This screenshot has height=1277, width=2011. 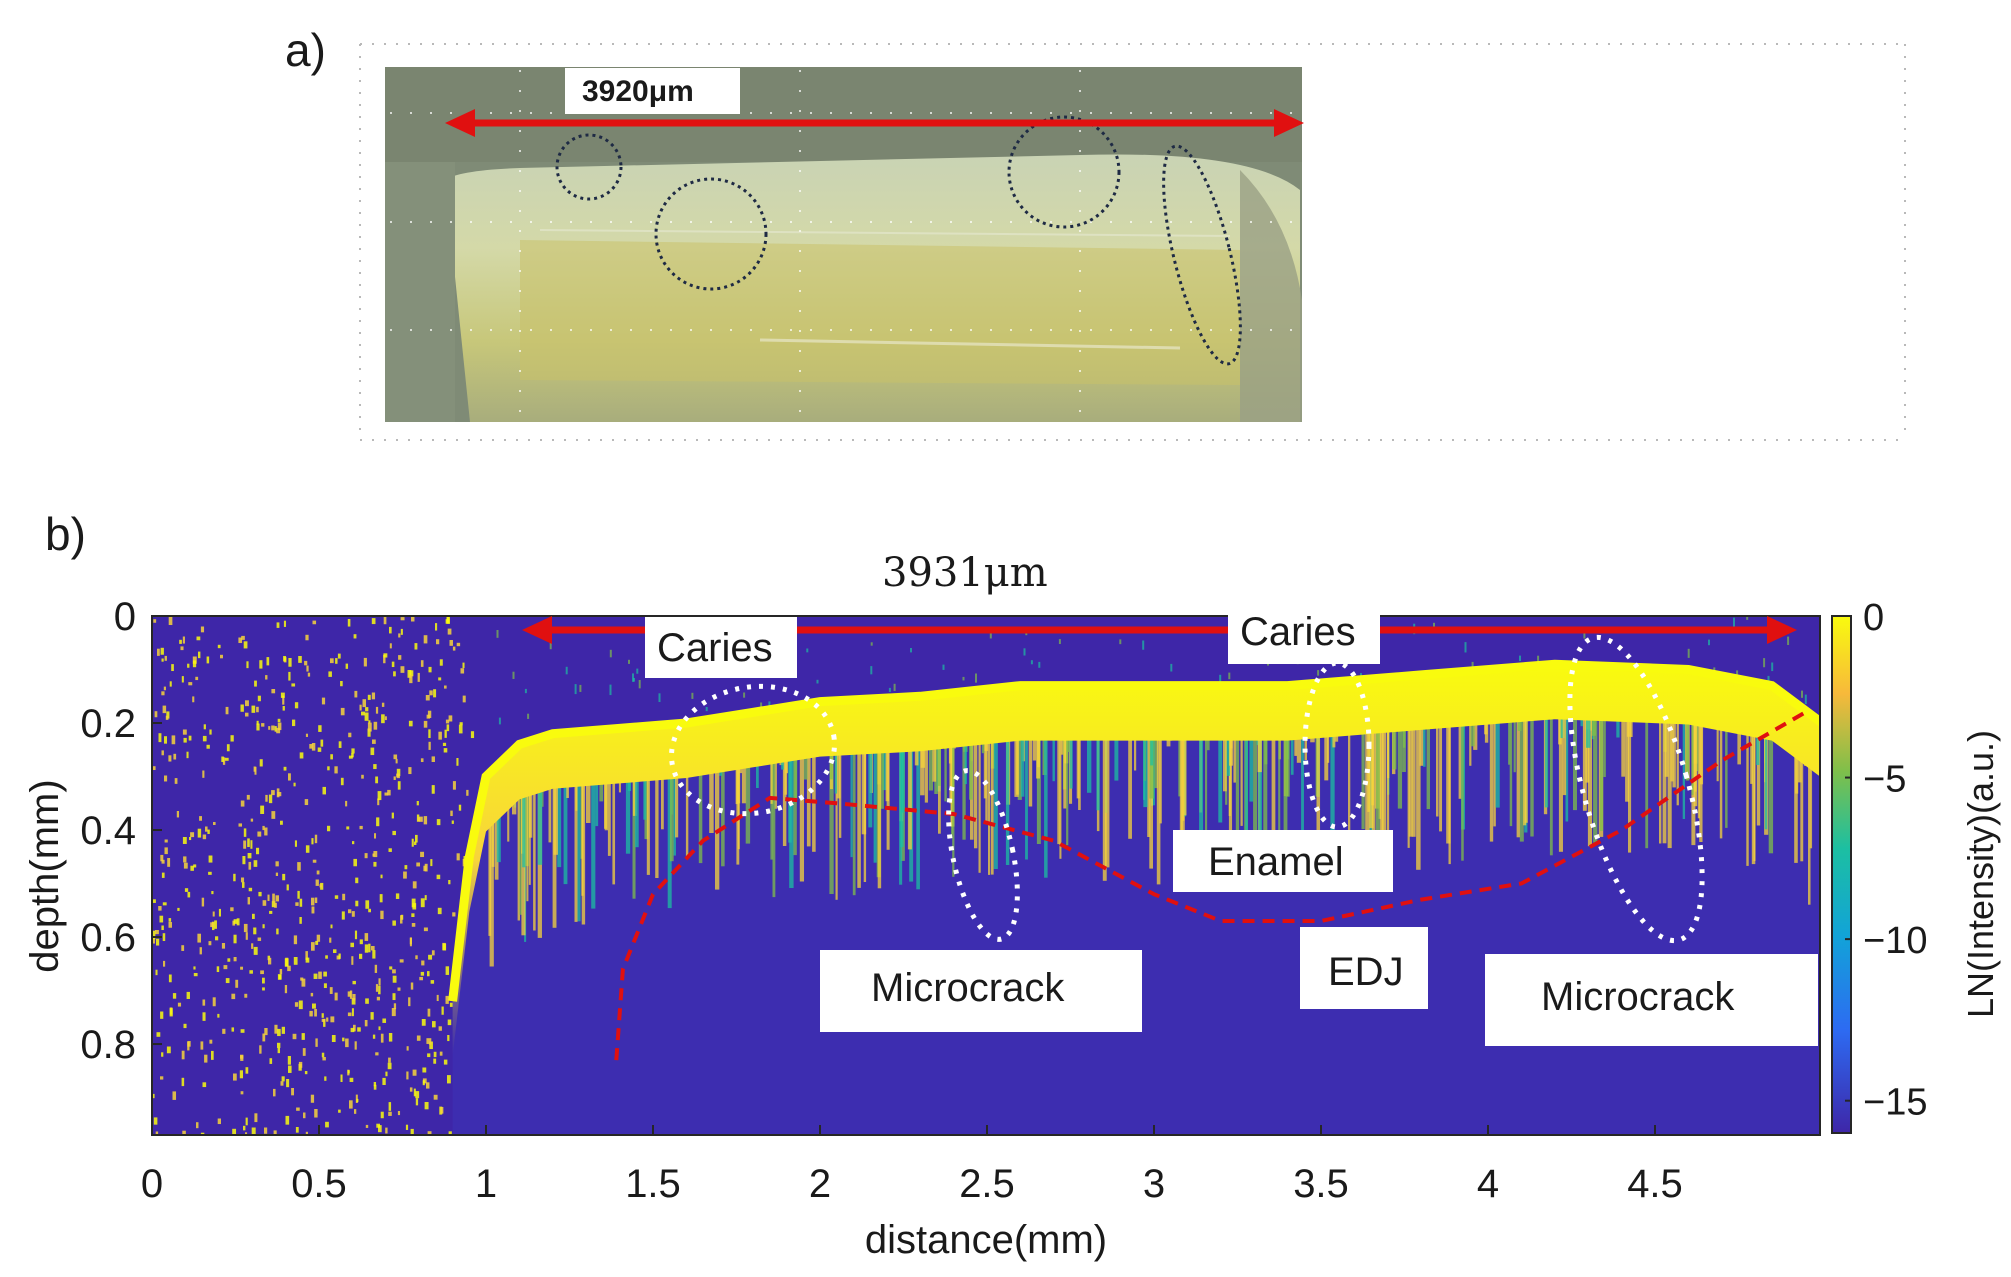 I want to click on caries-ellipse-left, so click(x=753, y=750).